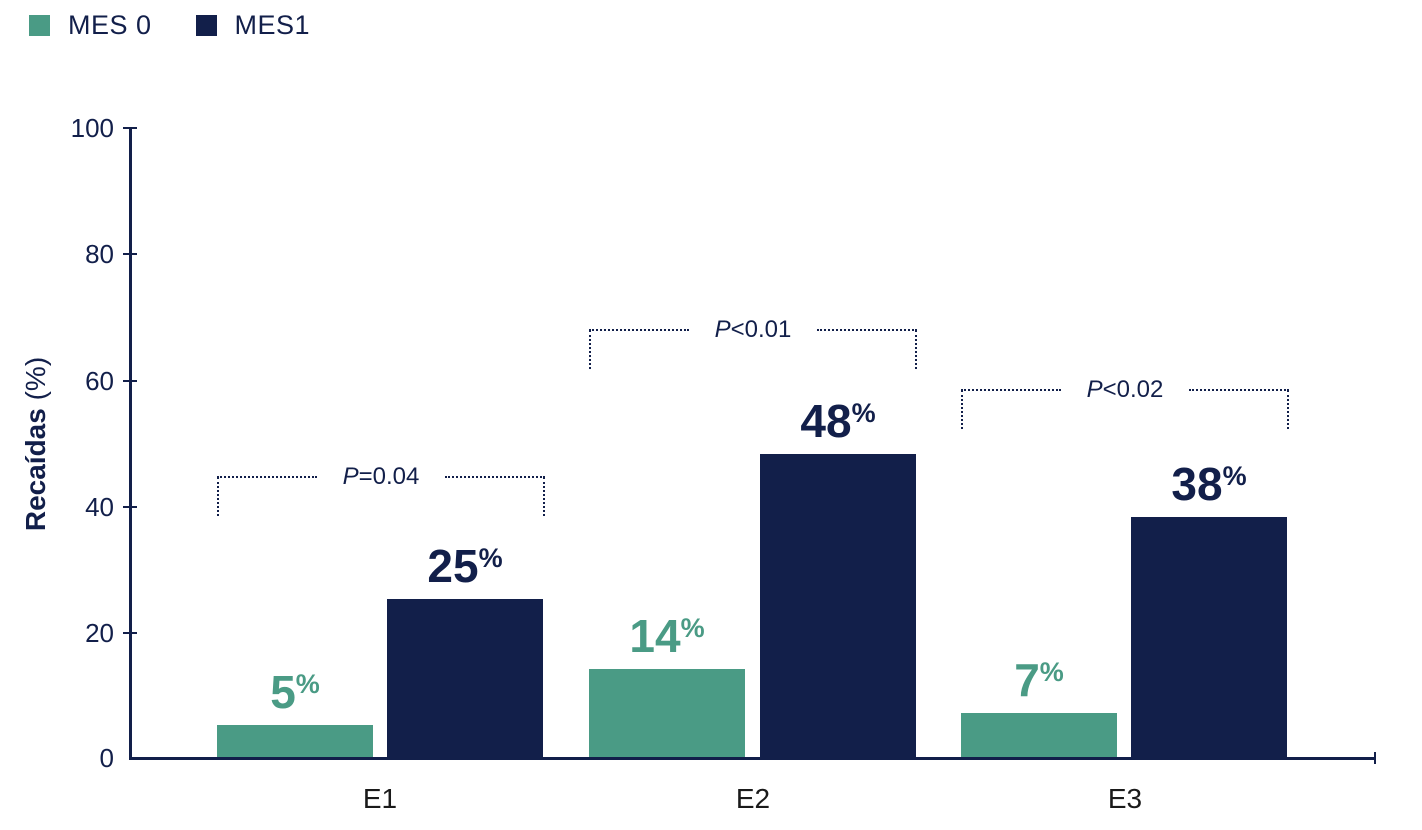 The height and width of the screenshot is (830, 1422). I want to click on bar-group-e1-mes0: 5%, so click(295, 708).